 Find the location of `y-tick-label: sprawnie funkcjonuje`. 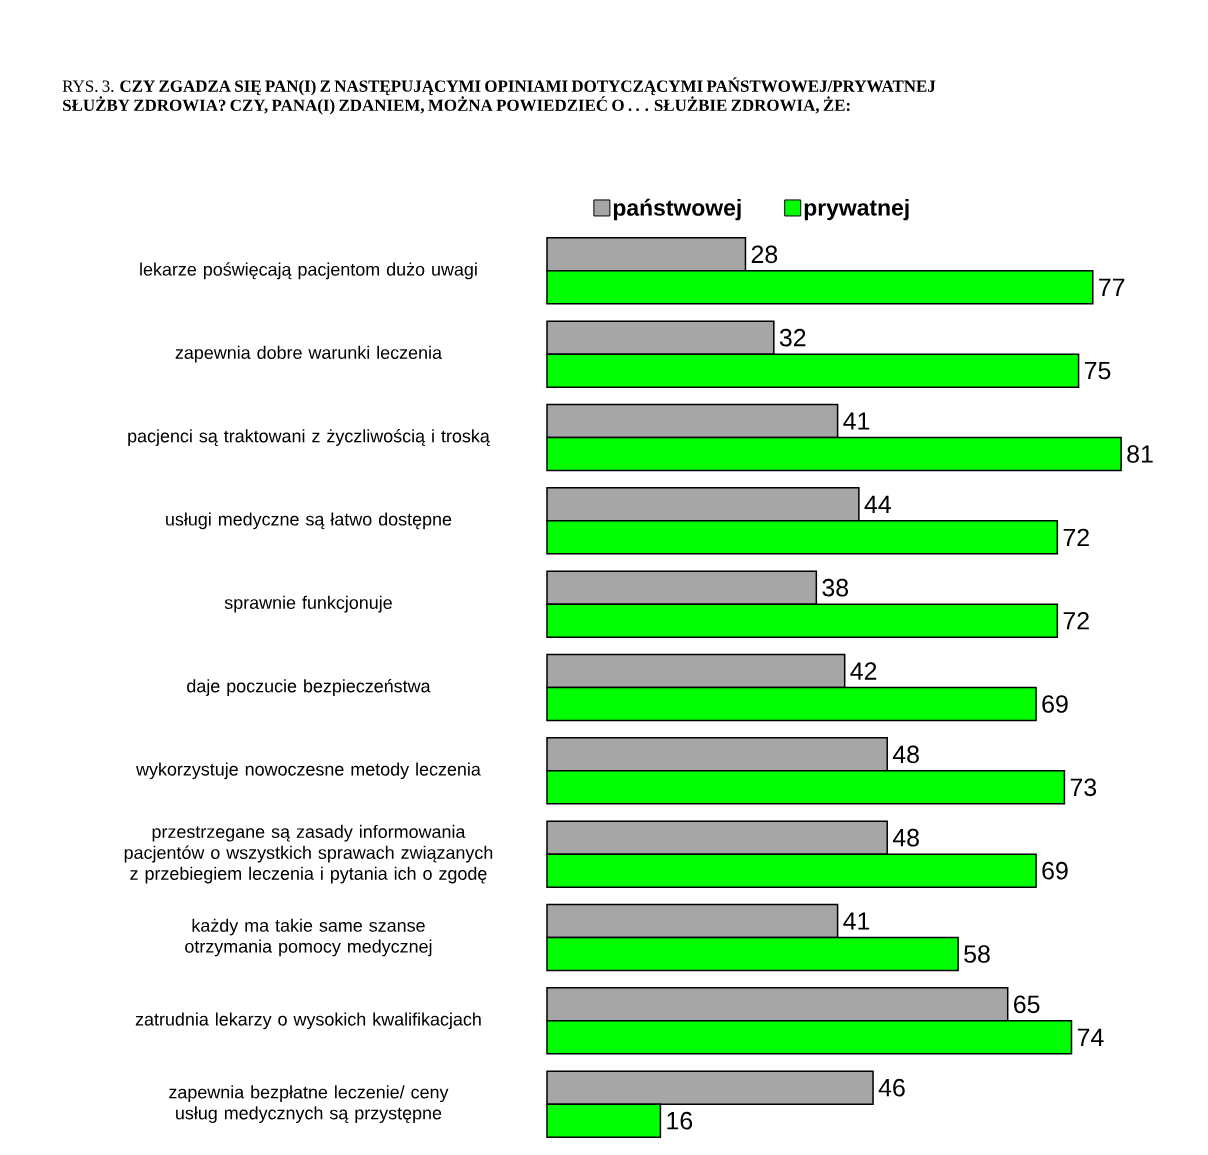

y-tick-label: sprawnie funkcjonuje is located at coordinates (308, 604).